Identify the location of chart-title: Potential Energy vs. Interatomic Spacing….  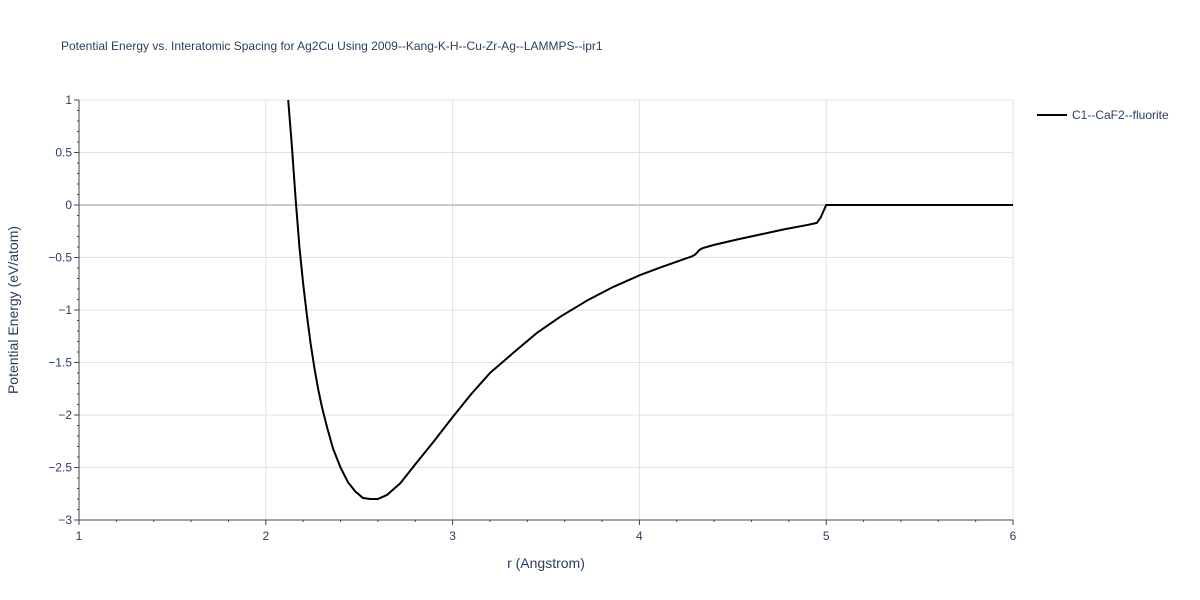
(332, 46).